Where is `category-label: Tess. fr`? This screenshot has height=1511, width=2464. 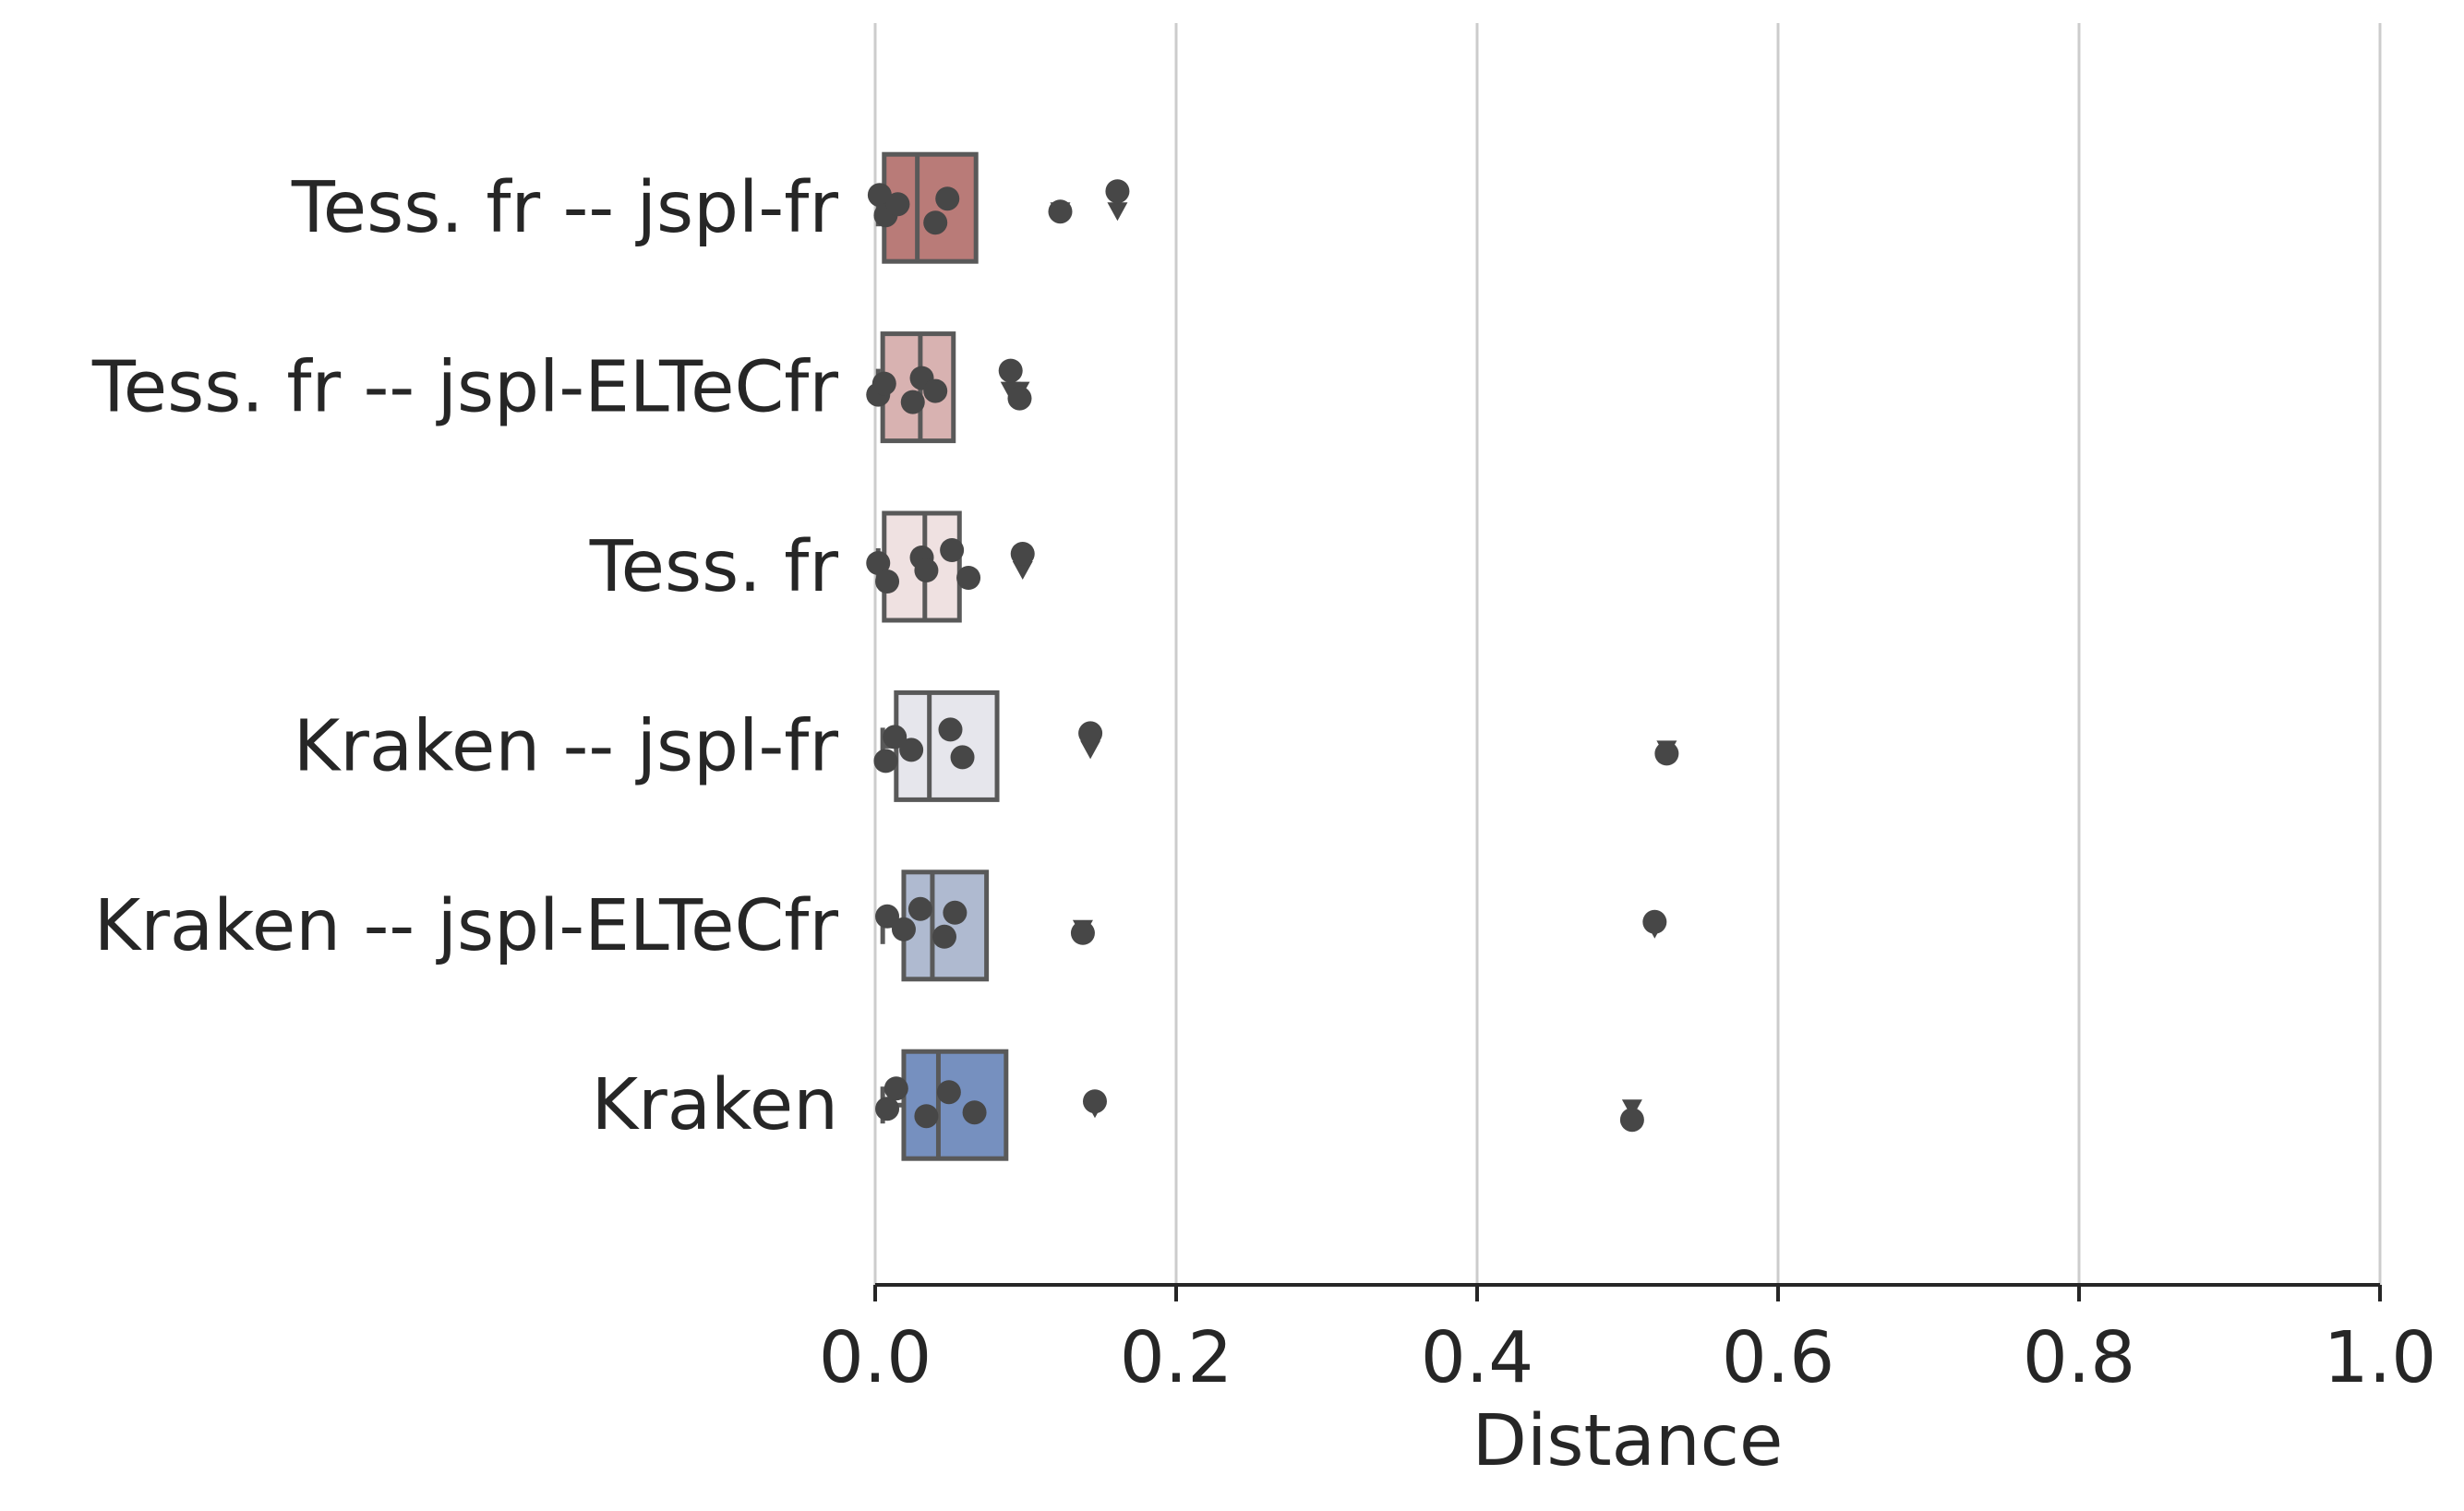 category-label: Tess. fr is located at coordinates (714, 567).